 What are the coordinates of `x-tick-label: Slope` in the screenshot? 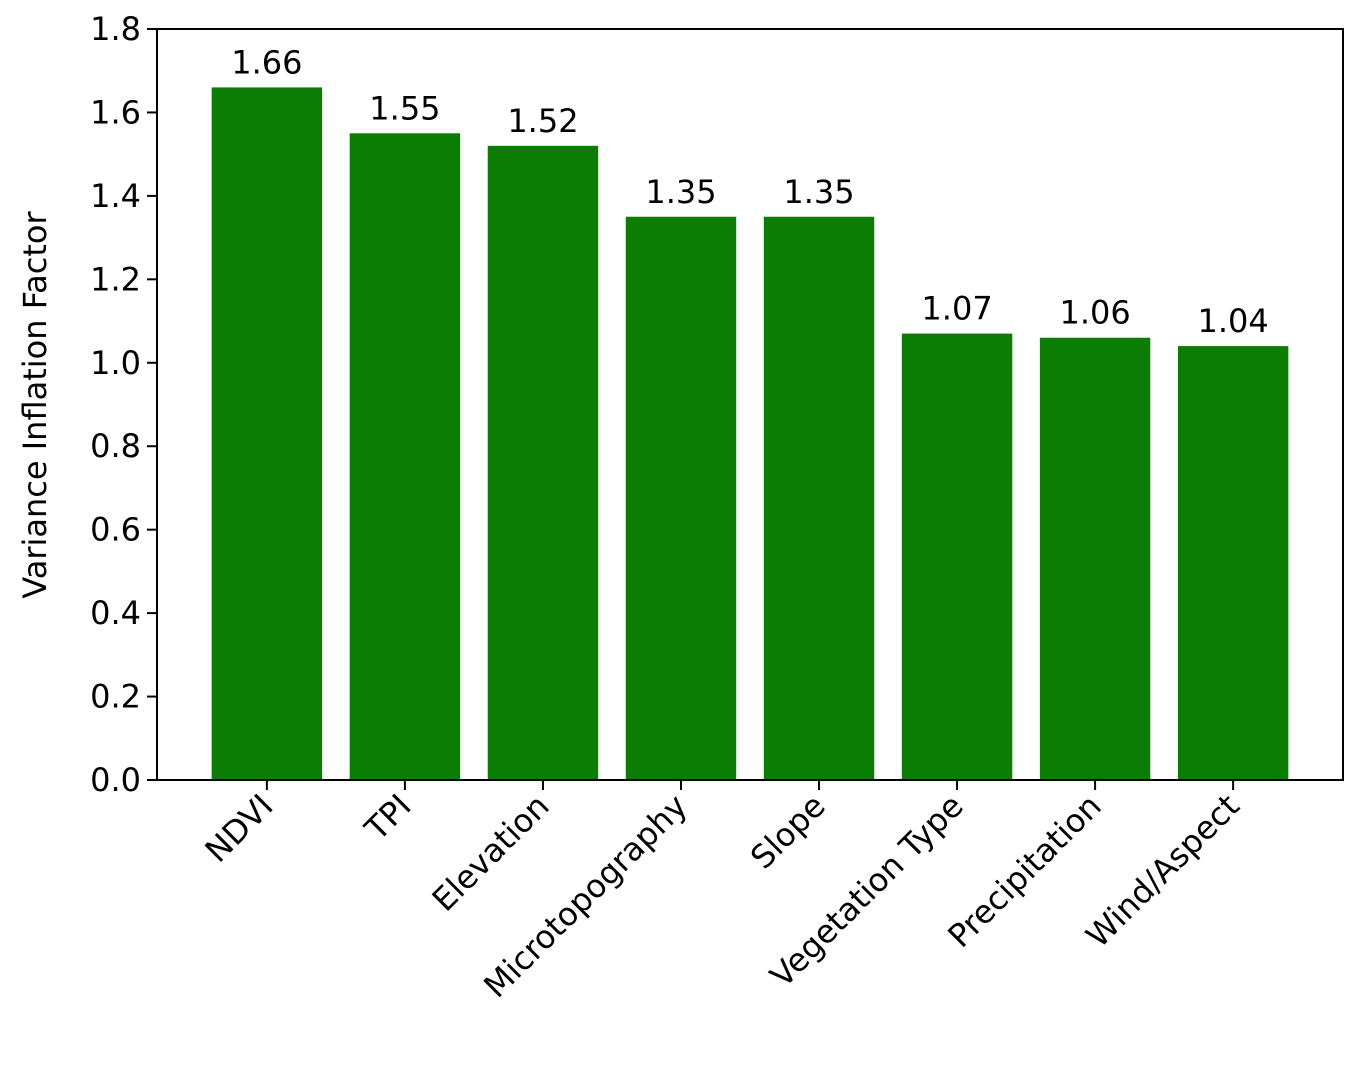 It's located at (788, 832).